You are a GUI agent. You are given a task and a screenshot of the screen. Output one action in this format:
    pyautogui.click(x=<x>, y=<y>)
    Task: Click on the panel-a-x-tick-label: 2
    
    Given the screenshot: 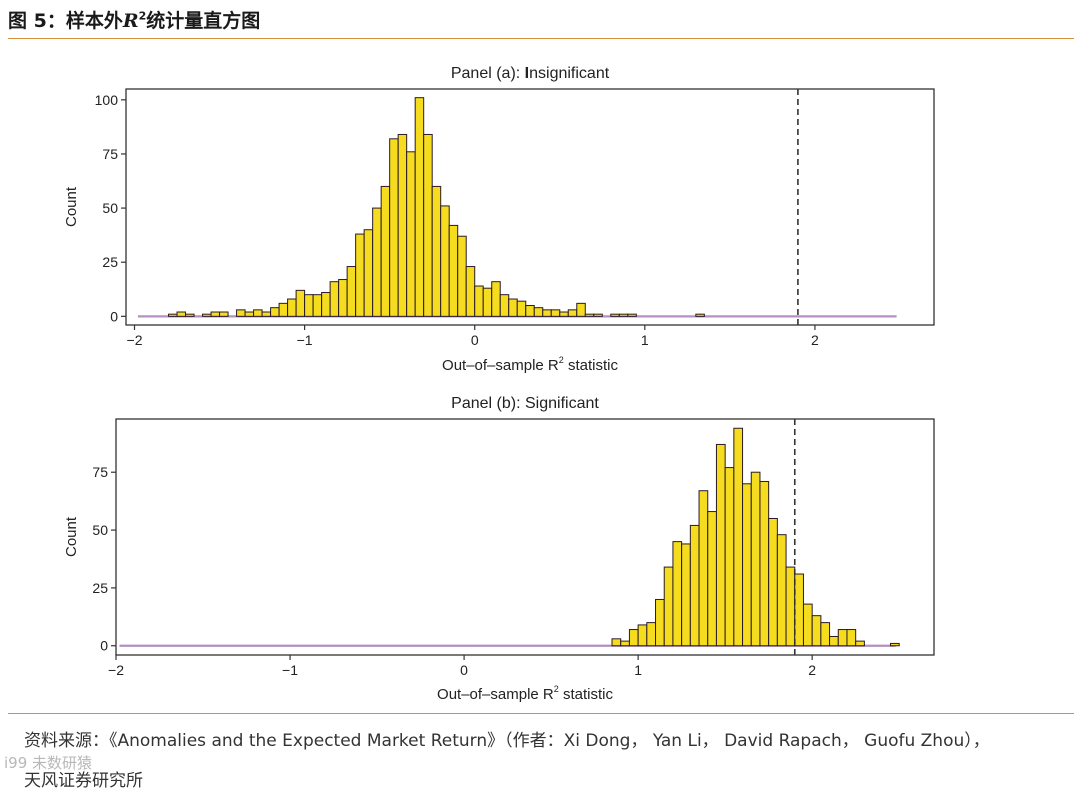 What is the action you would take?
    pyautogui.click(x=815, y=340)
    